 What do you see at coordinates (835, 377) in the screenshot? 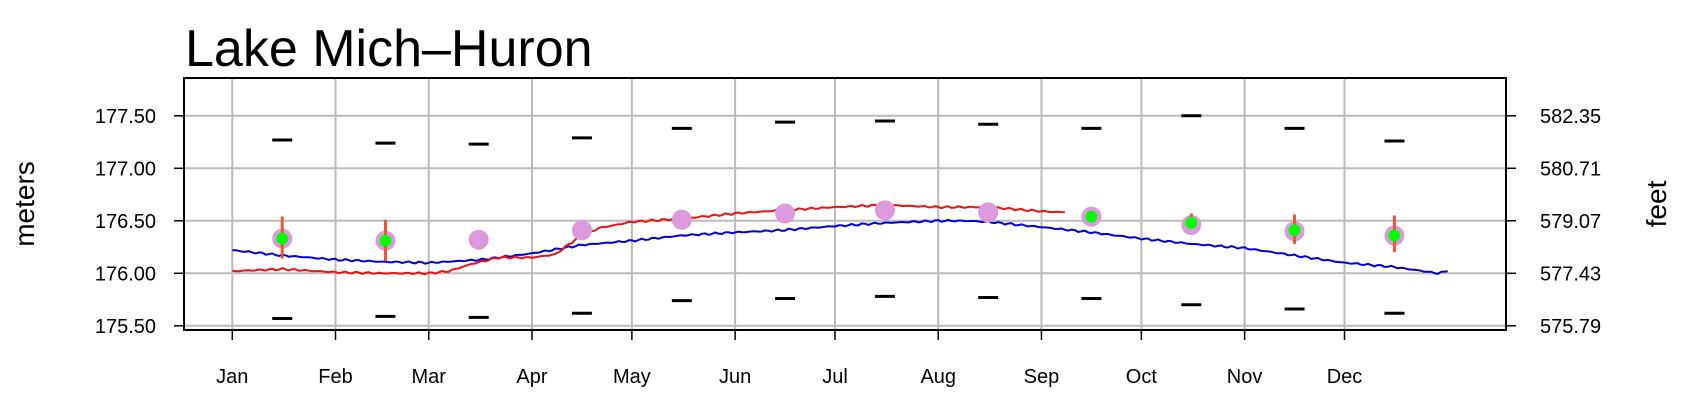
I see `x-tick-label: Jul` at bounding box center [835, 377].